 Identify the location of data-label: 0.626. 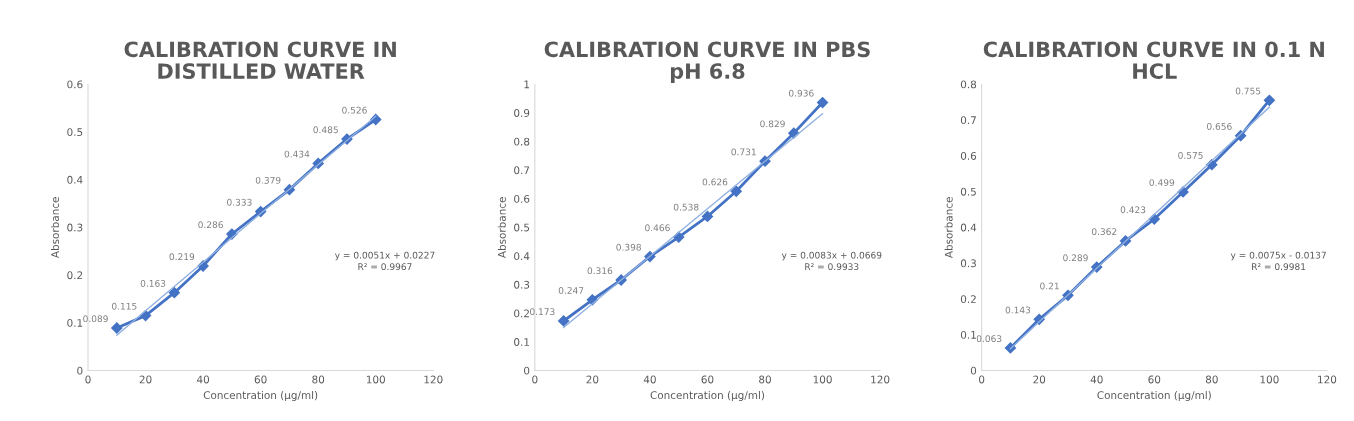
(715, 182).